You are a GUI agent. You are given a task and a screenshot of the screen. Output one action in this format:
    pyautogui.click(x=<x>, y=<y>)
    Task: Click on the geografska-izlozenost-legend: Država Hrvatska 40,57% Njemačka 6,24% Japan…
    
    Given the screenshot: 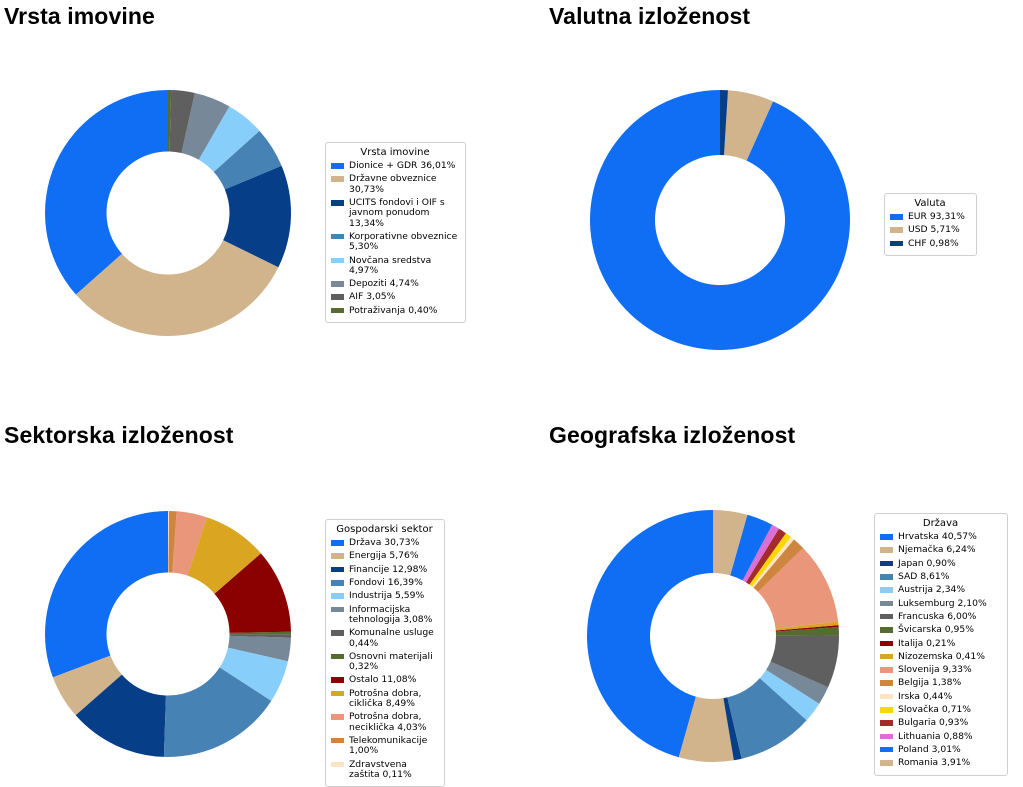 What is the action you would take?
    pyautogui.click(x=941, y=644)
    